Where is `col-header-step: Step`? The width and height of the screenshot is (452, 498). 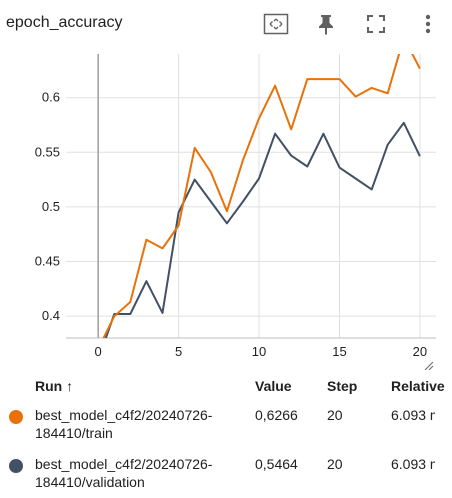 col-header-step: Step is located at coordinates (342, 386).